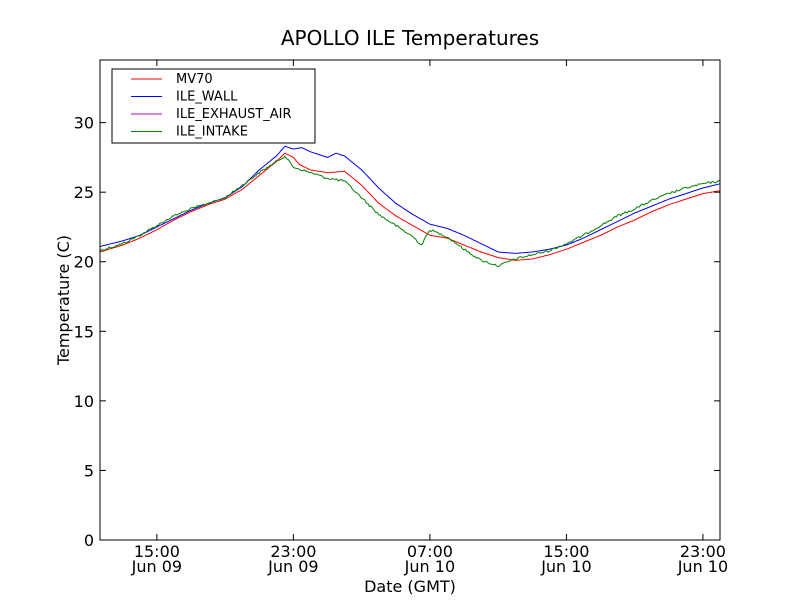  I want to click on legend-box, so click(213, 106).